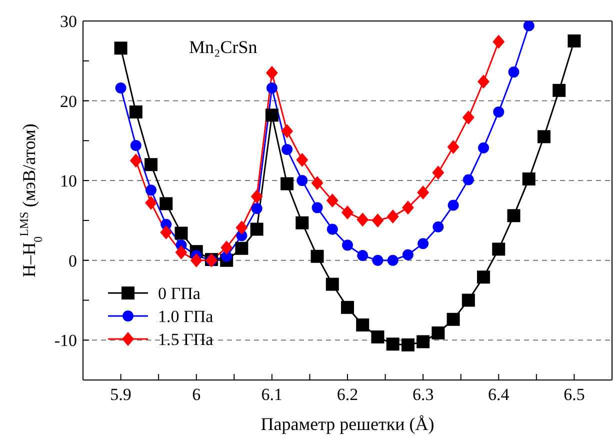 Image resolution: width=613 pixels, height=443 pixels. What do you see at coordinates (347, 394) in the screenshot?
I see `x-tick-label: 6.2` at bounding box center [347, 394].